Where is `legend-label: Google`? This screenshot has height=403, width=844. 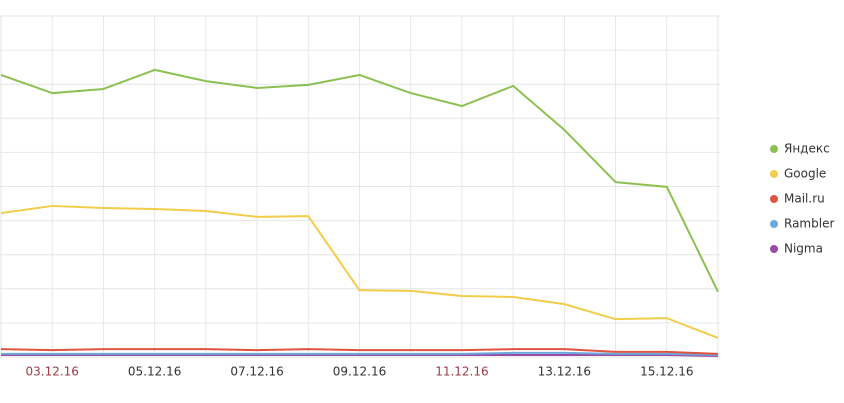
legend-label: Google is located at coordinates (805, 174).